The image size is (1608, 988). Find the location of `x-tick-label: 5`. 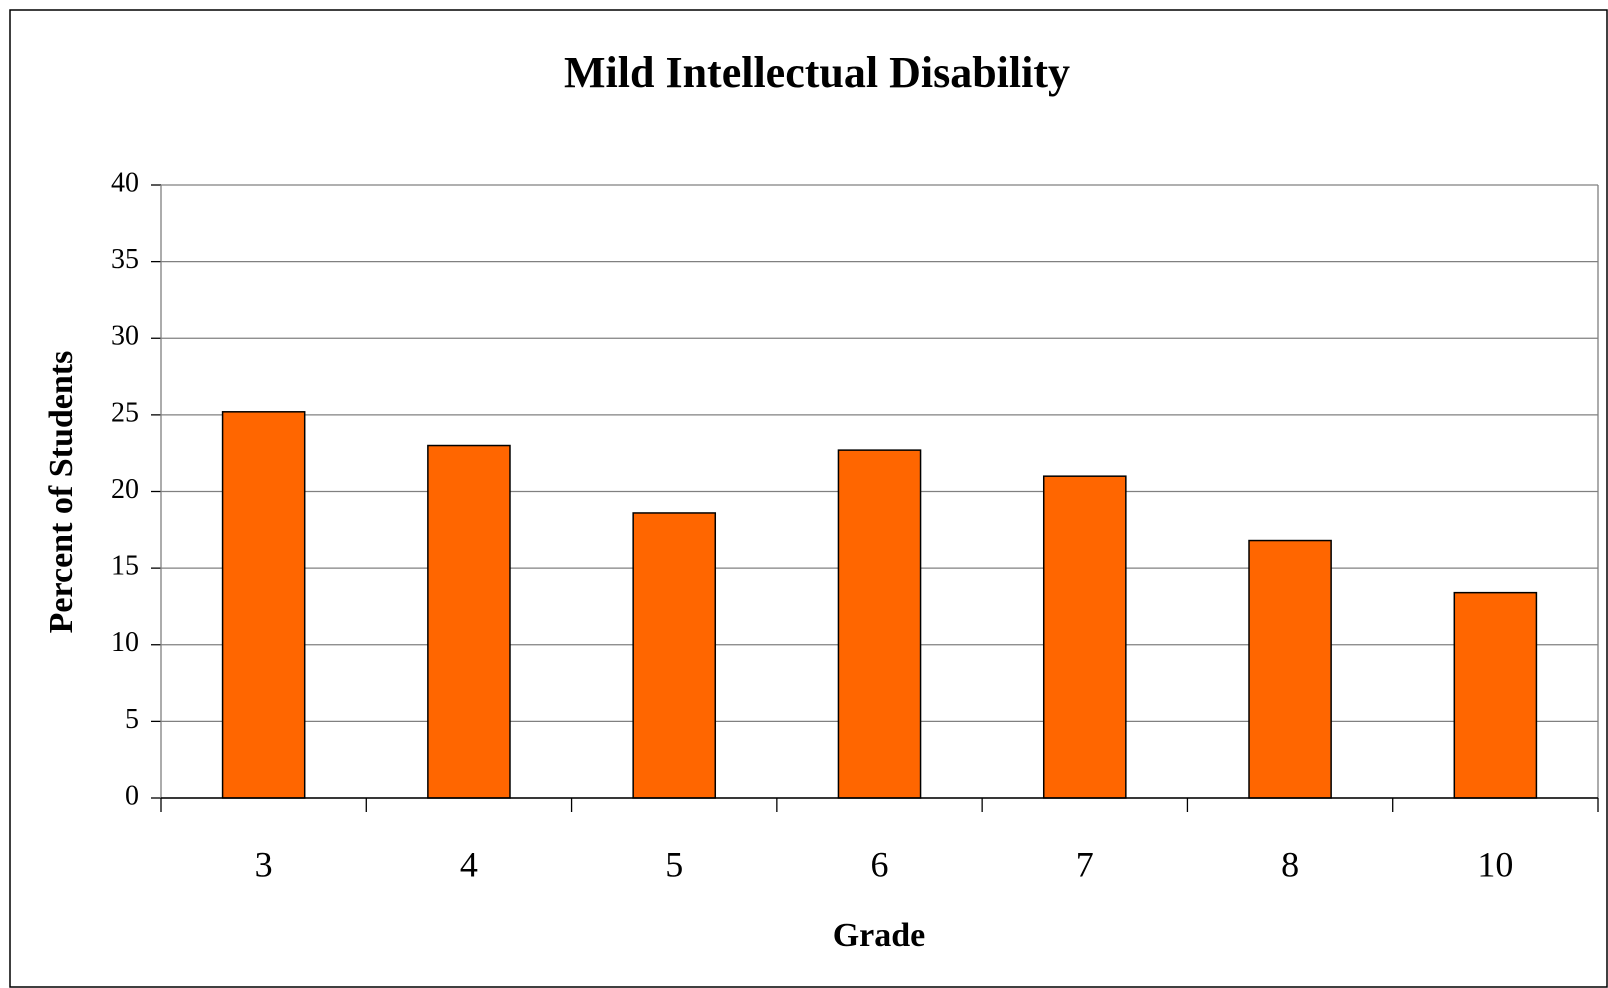

x-tick-label: 5 is located at coordinates (674, 864).